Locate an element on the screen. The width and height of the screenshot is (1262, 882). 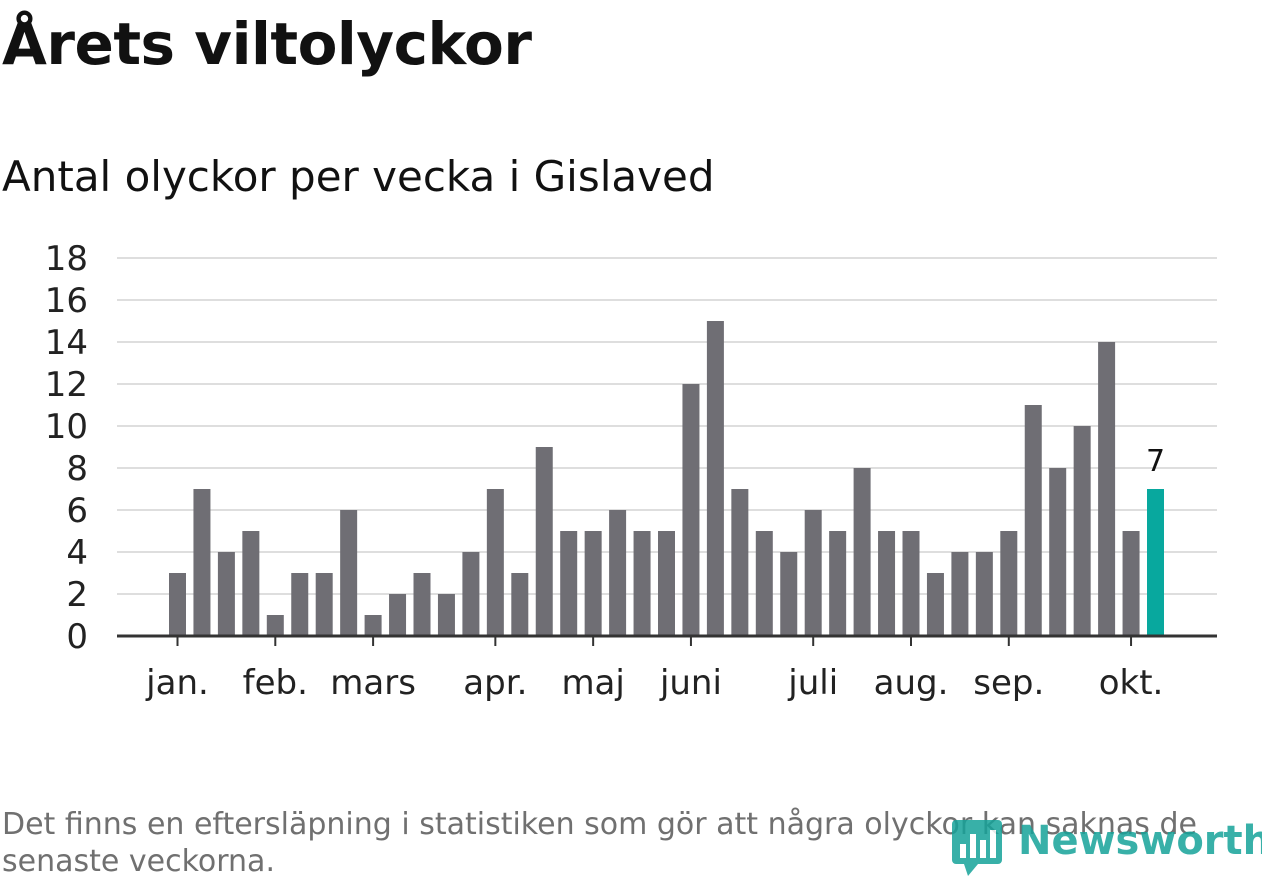
y-tick-label: 12 is located at coordinates (66, 385).